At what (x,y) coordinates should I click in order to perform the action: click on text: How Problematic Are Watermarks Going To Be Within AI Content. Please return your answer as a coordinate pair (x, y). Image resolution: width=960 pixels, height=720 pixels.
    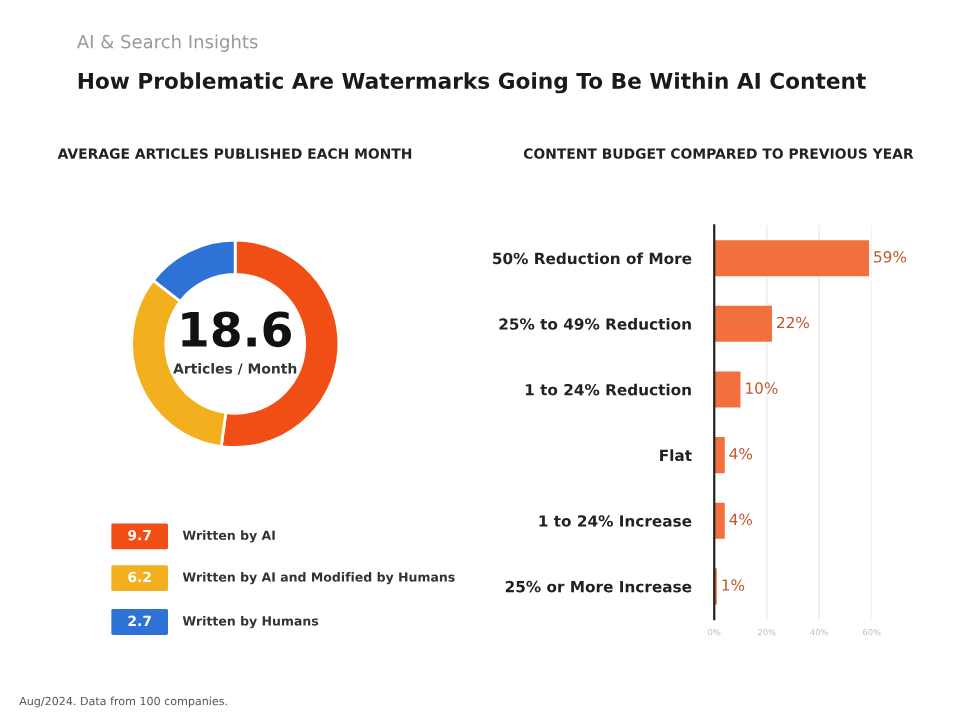
    Looking at the image, I should click on (472, 83).